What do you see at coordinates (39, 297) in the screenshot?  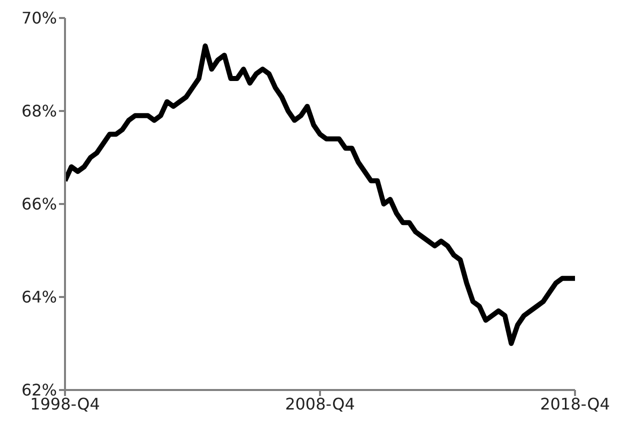 I see `y-tick-label: 64%` at bounding box center [39, 297].